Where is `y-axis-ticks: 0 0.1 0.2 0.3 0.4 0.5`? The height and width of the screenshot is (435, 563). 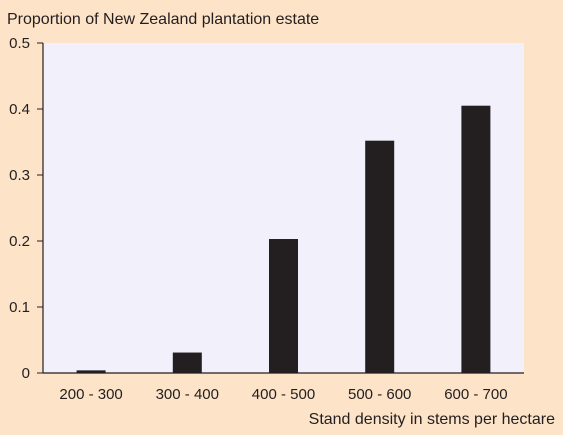
y-axis-ticks: 0 0.1 0.2 0.3 0.4 0.5 is located at coordinates (26, 208).